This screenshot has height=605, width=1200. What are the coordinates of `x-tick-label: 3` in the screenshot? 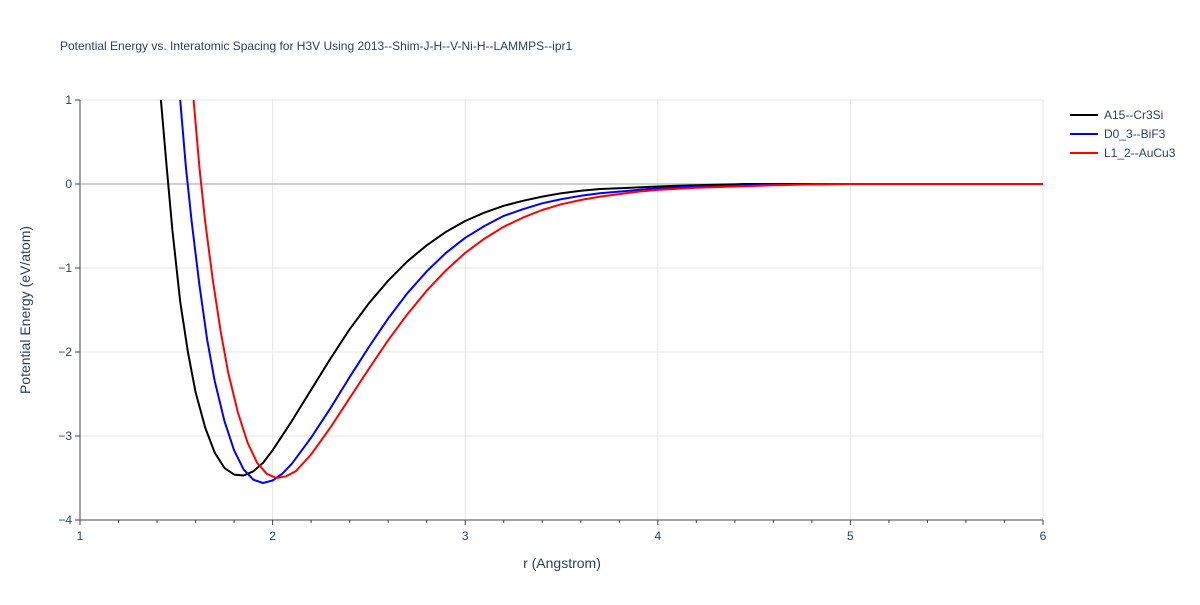 It's located at (465, 536).